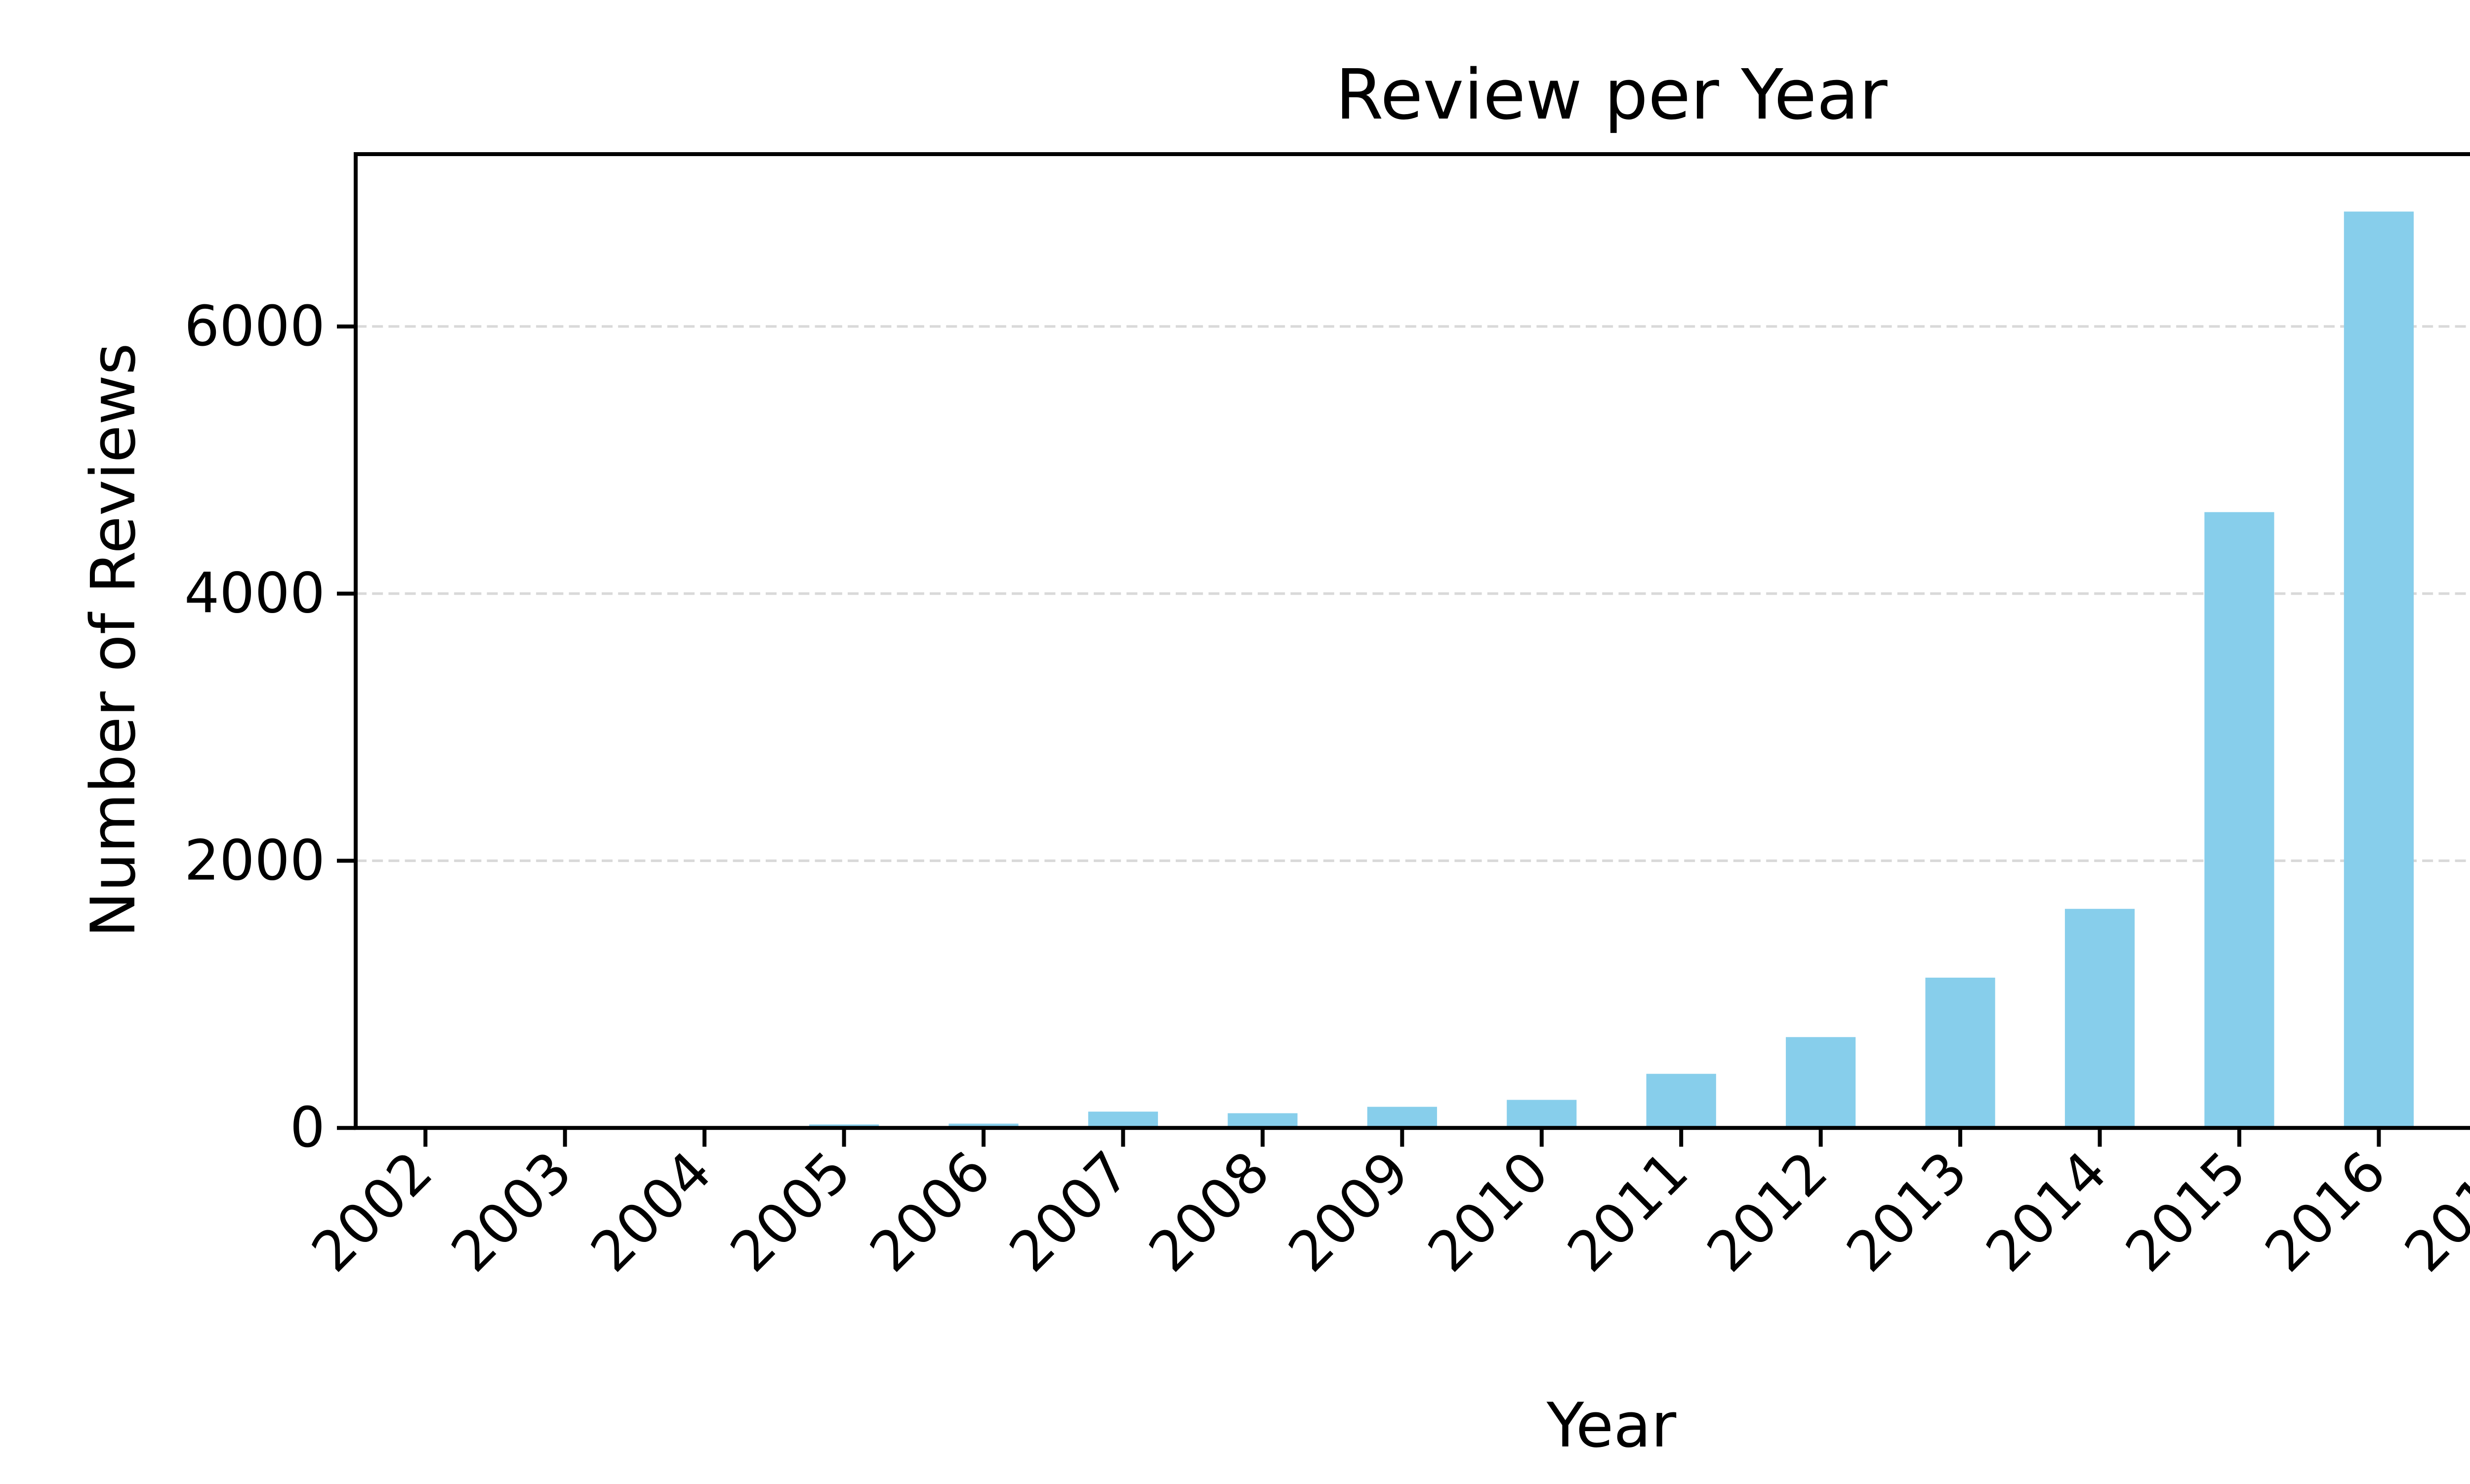  What do you see at coordinates (1209, 1211) in the screenshot?
I see `x-tick-label-2008: 2008` at bounding box center [1209, 1211].